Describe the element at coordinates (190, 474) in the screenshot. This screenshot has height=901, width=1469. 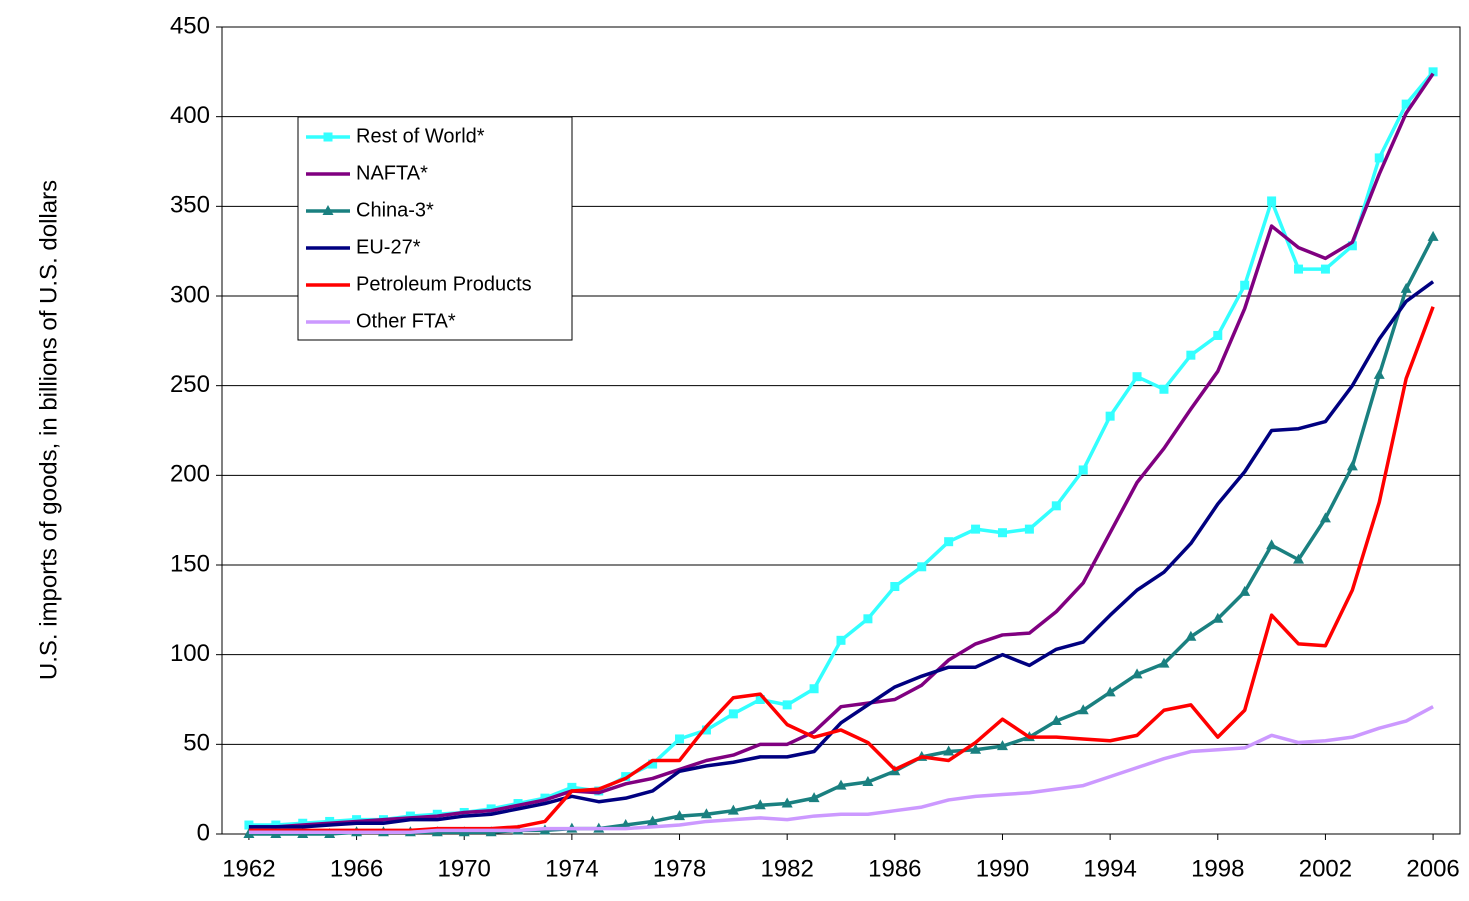
I see `y-tick-label: 200` at that location.